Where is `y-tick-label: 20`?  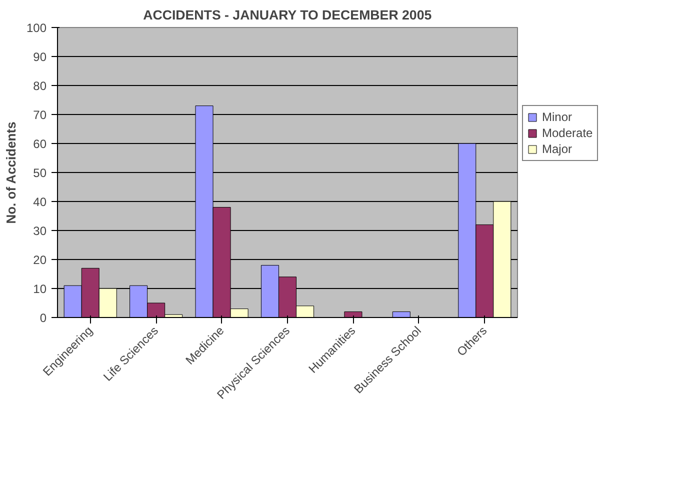 y-tick-label: 20 is located at coordinates (40, 260).